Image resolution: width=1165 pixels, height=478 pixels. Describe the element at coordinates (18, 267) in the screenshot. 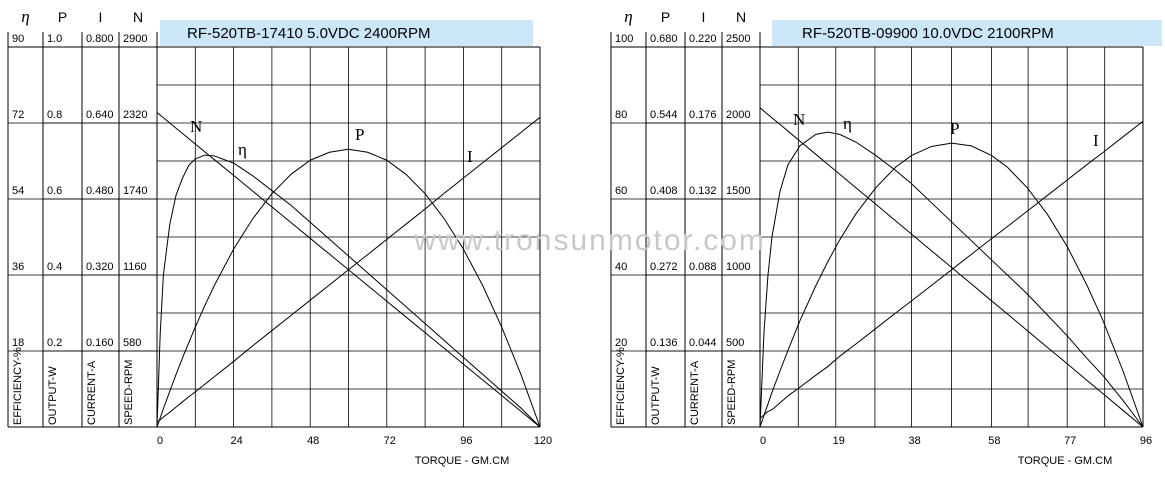

I see `y-tick-label: 36` at that location.